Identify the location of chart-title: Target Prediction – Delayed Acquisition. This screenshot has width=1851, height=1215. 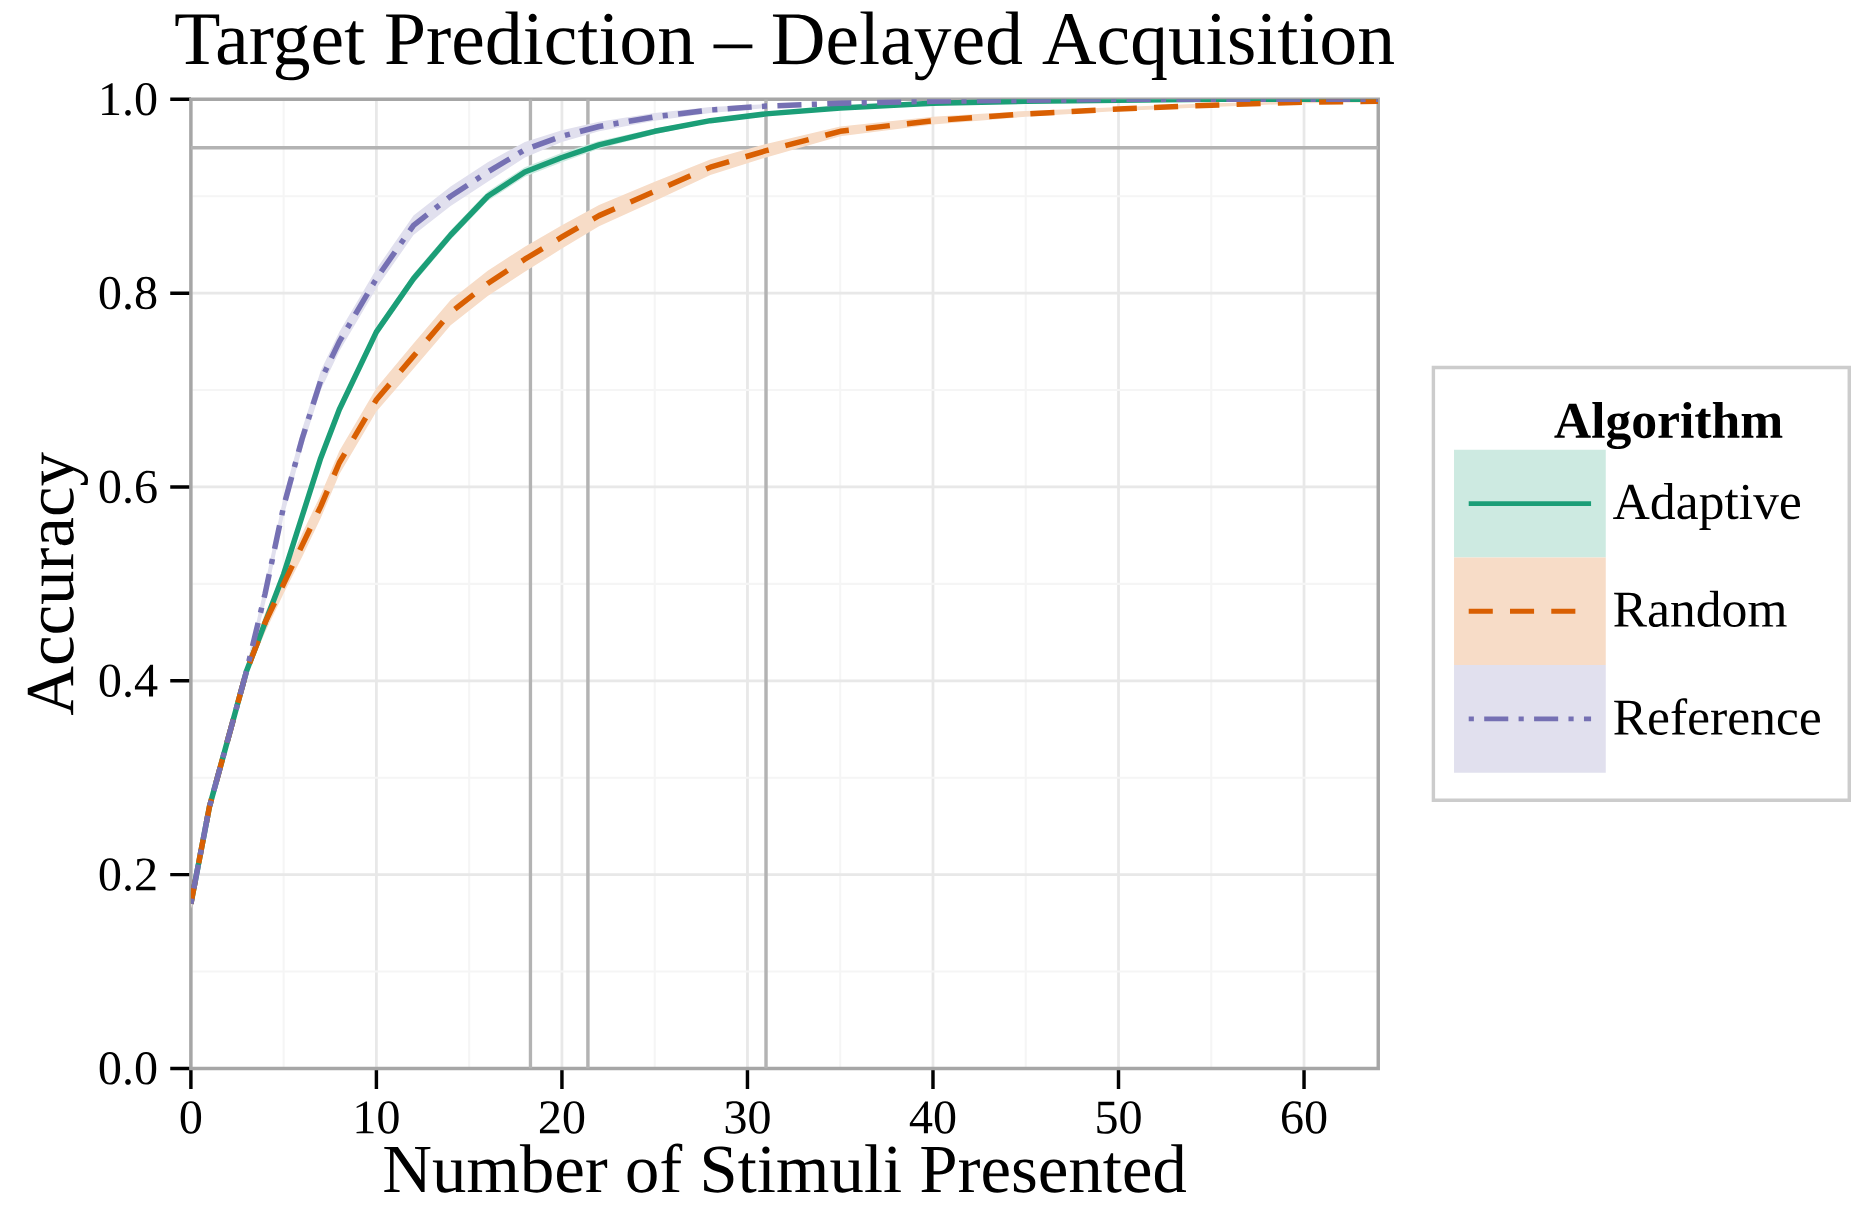
(784, 46).